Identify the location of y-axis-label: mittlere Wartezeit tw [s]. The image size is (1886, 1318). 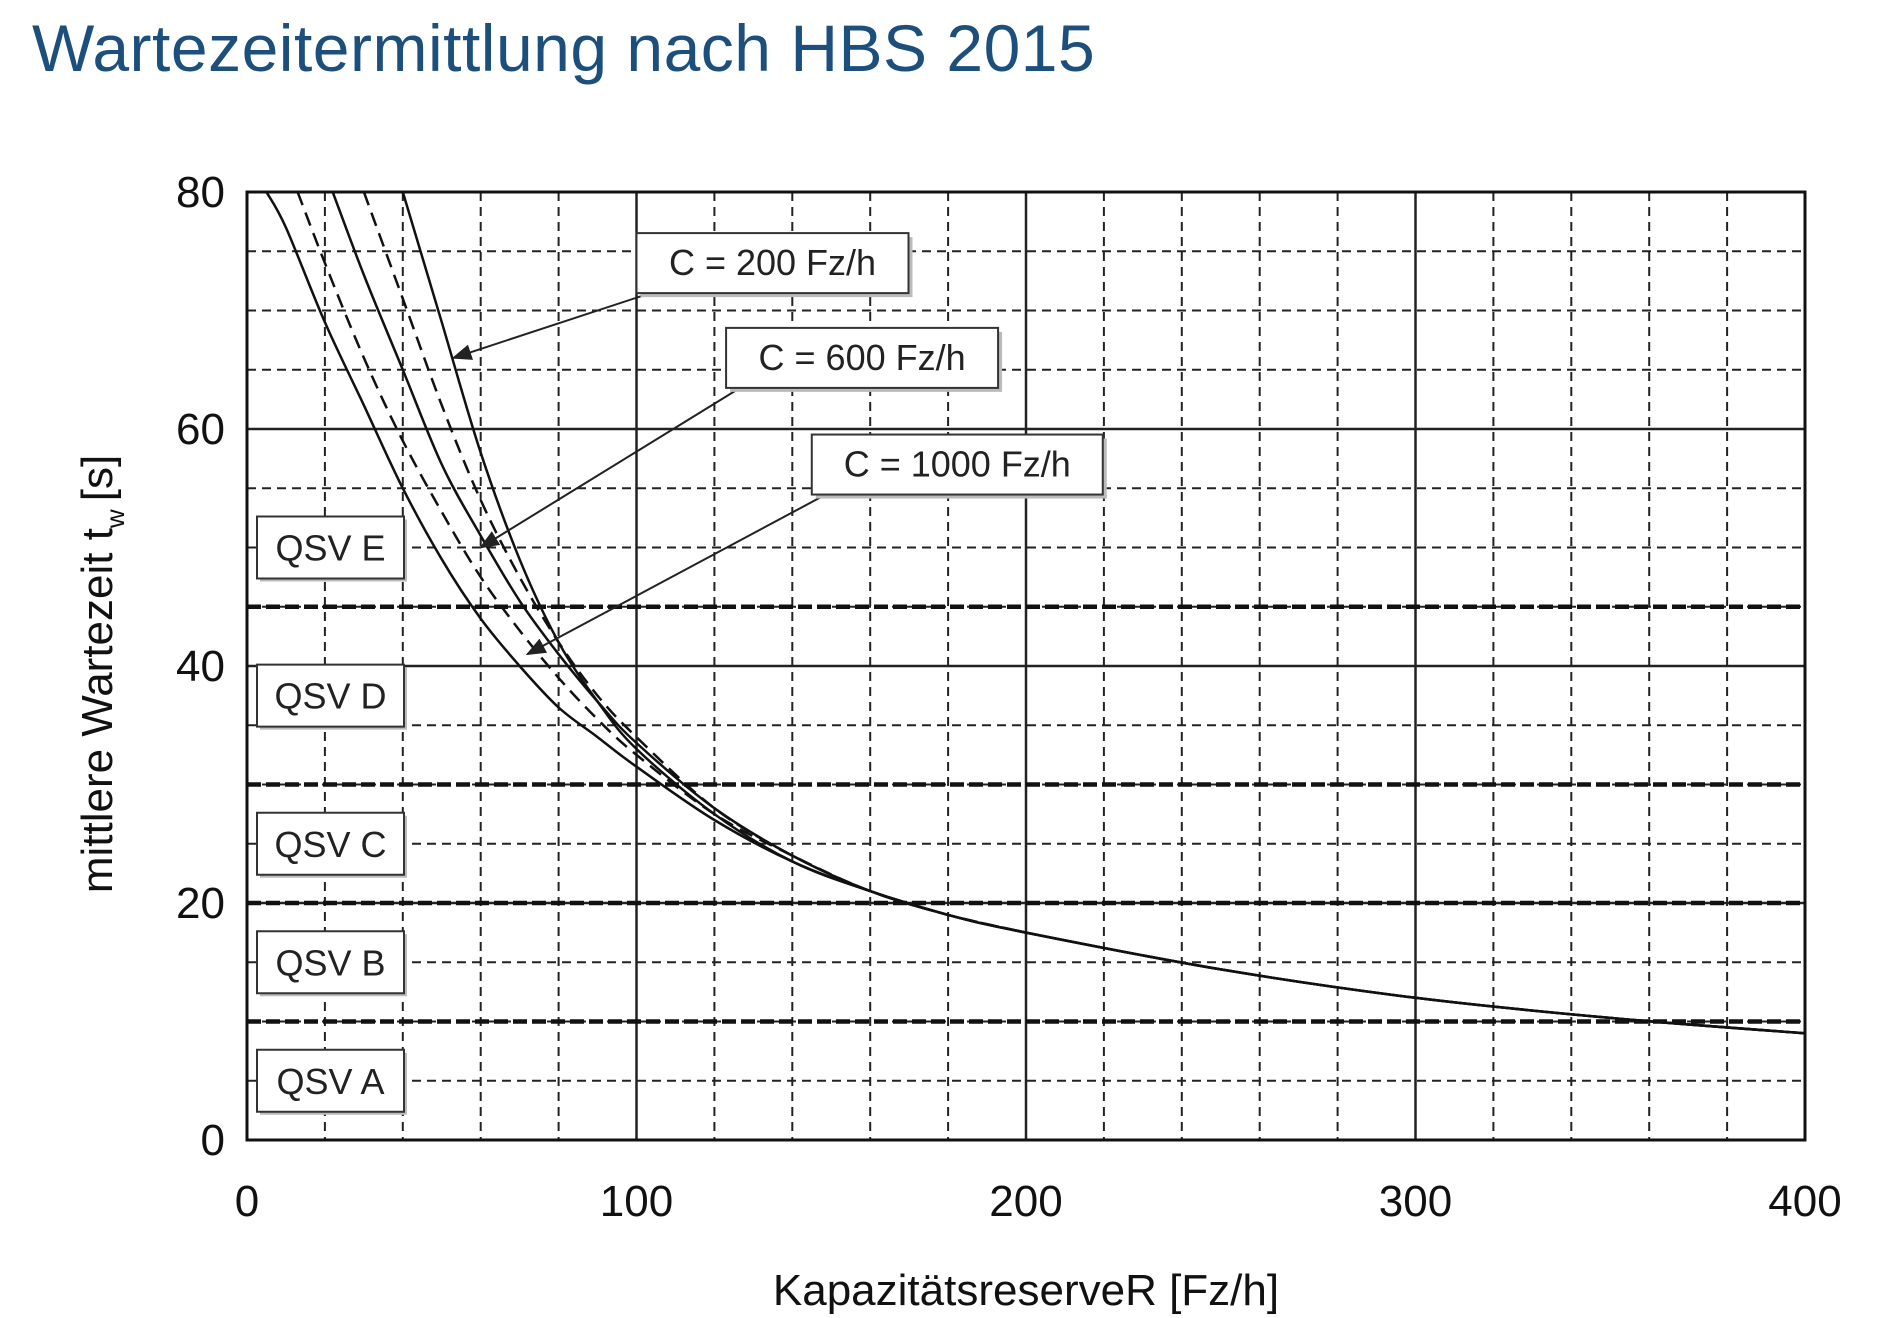
(101, 674).